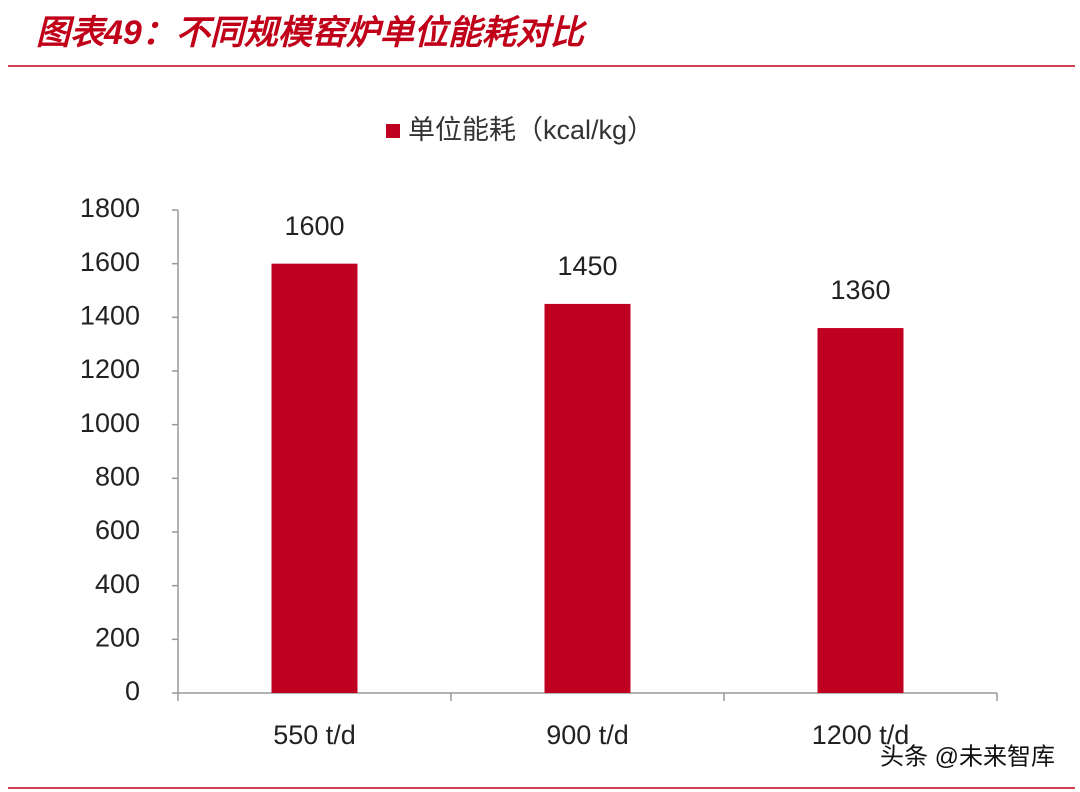  What do you see at coordinates (393, 131) in the screenshot?
I see `legend-swatch` at bounding box center [393, 131].